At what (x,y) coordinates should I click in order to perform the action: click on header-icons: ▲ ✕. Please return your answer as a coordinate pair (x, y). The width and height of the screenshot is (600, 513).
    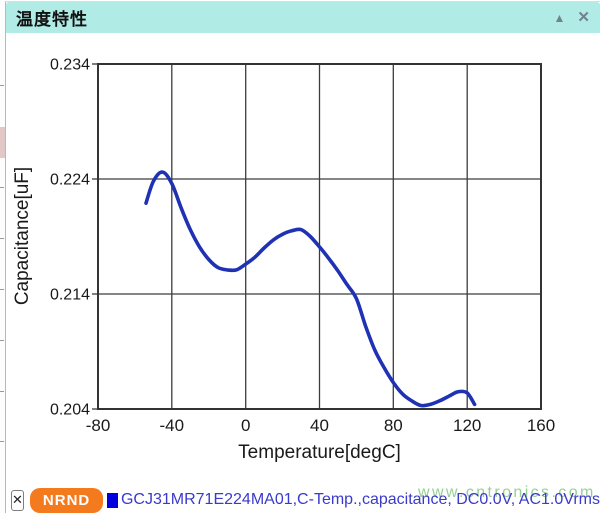
    Looking at the image, I should click on (572, 17).